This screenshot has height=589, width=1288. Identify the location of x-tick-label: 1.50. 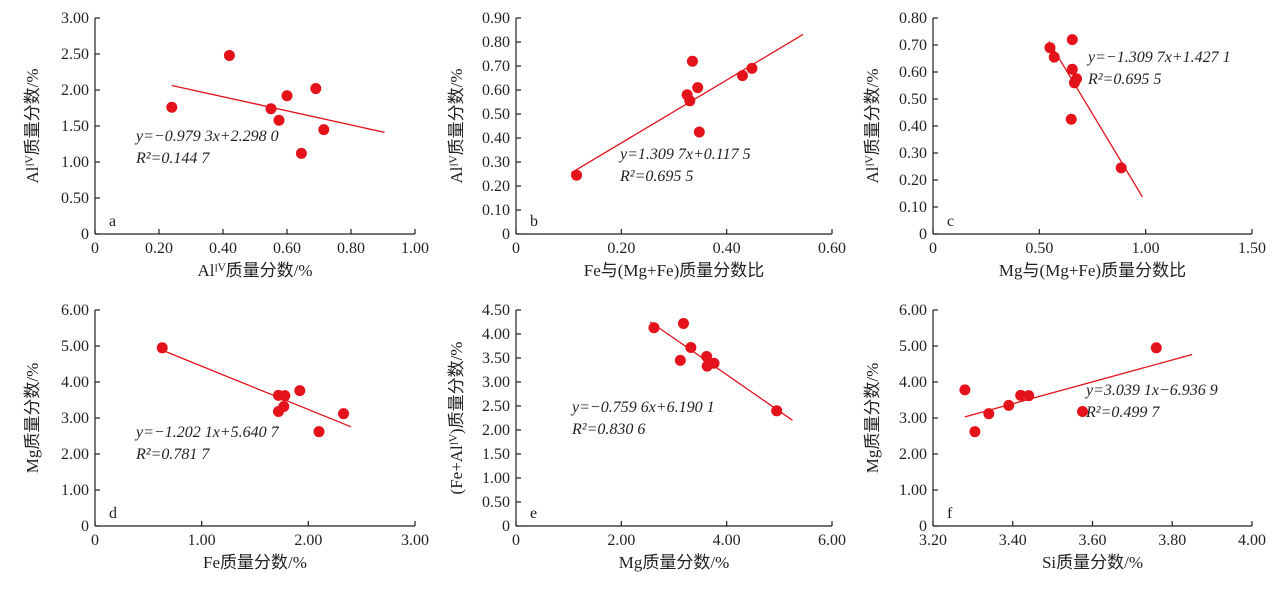
(1252, 248).